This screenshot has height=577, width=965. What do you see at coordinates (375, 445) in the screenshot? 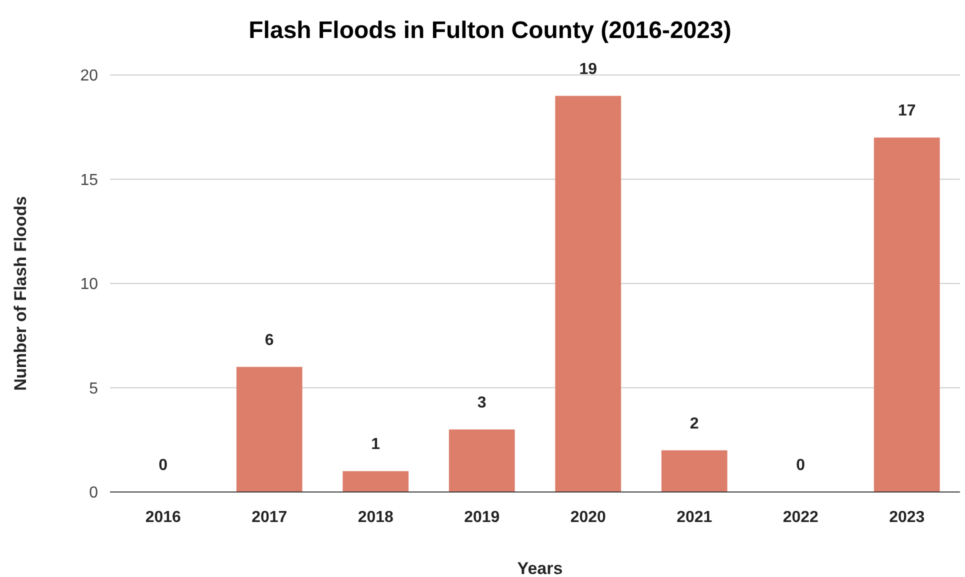
I see `data-label: 1` at bounding box center [375, 445].